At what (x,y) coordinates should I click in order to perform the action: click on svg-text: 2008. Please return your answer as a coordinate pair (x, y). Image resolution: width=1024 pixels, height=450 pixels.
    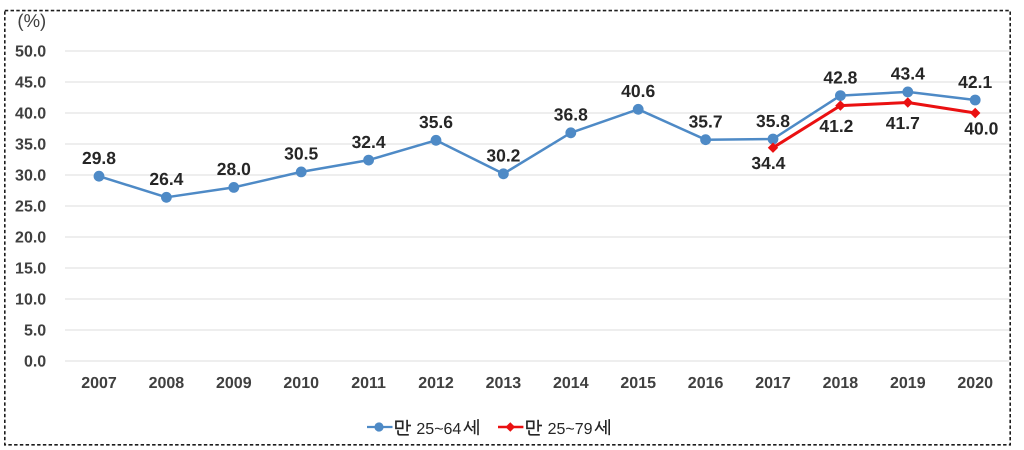
    Looking at the image, I should click on (167, 383).